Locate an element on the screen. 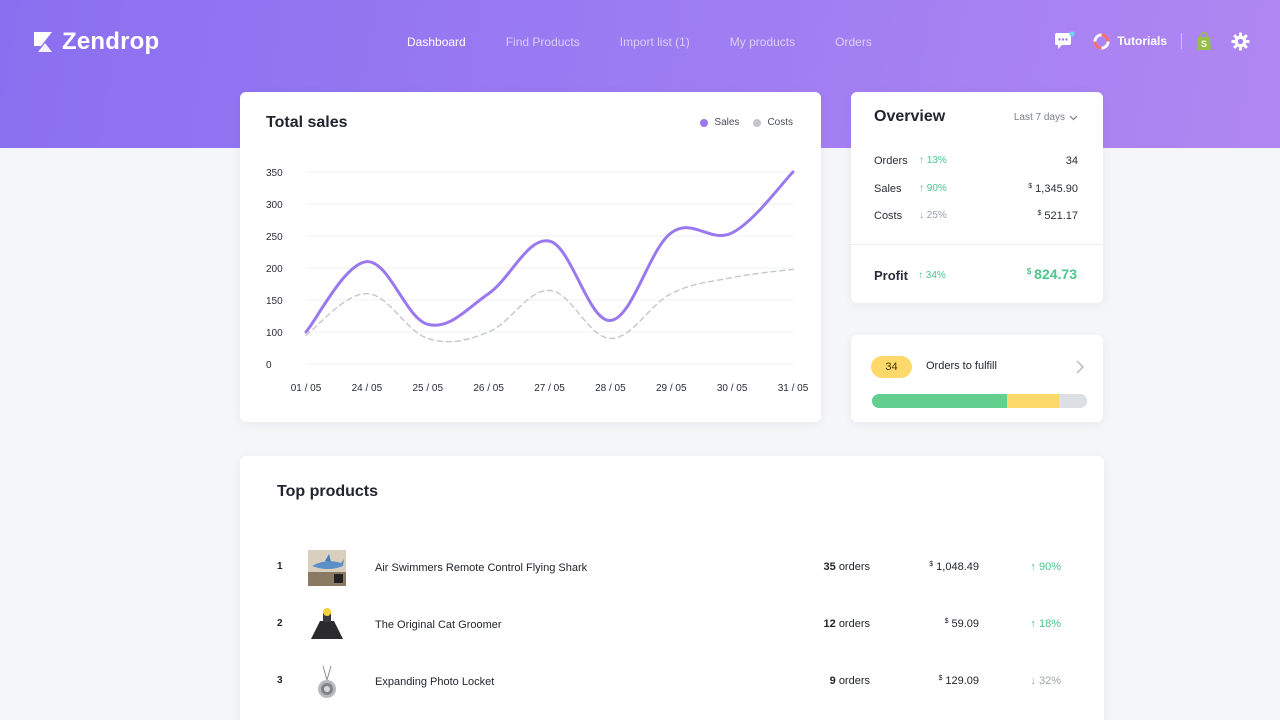 Image resolution: width=1280 pixels, height=720 pixels. product-name: Expanding Photo Locket is located at coordinates (435, 682).